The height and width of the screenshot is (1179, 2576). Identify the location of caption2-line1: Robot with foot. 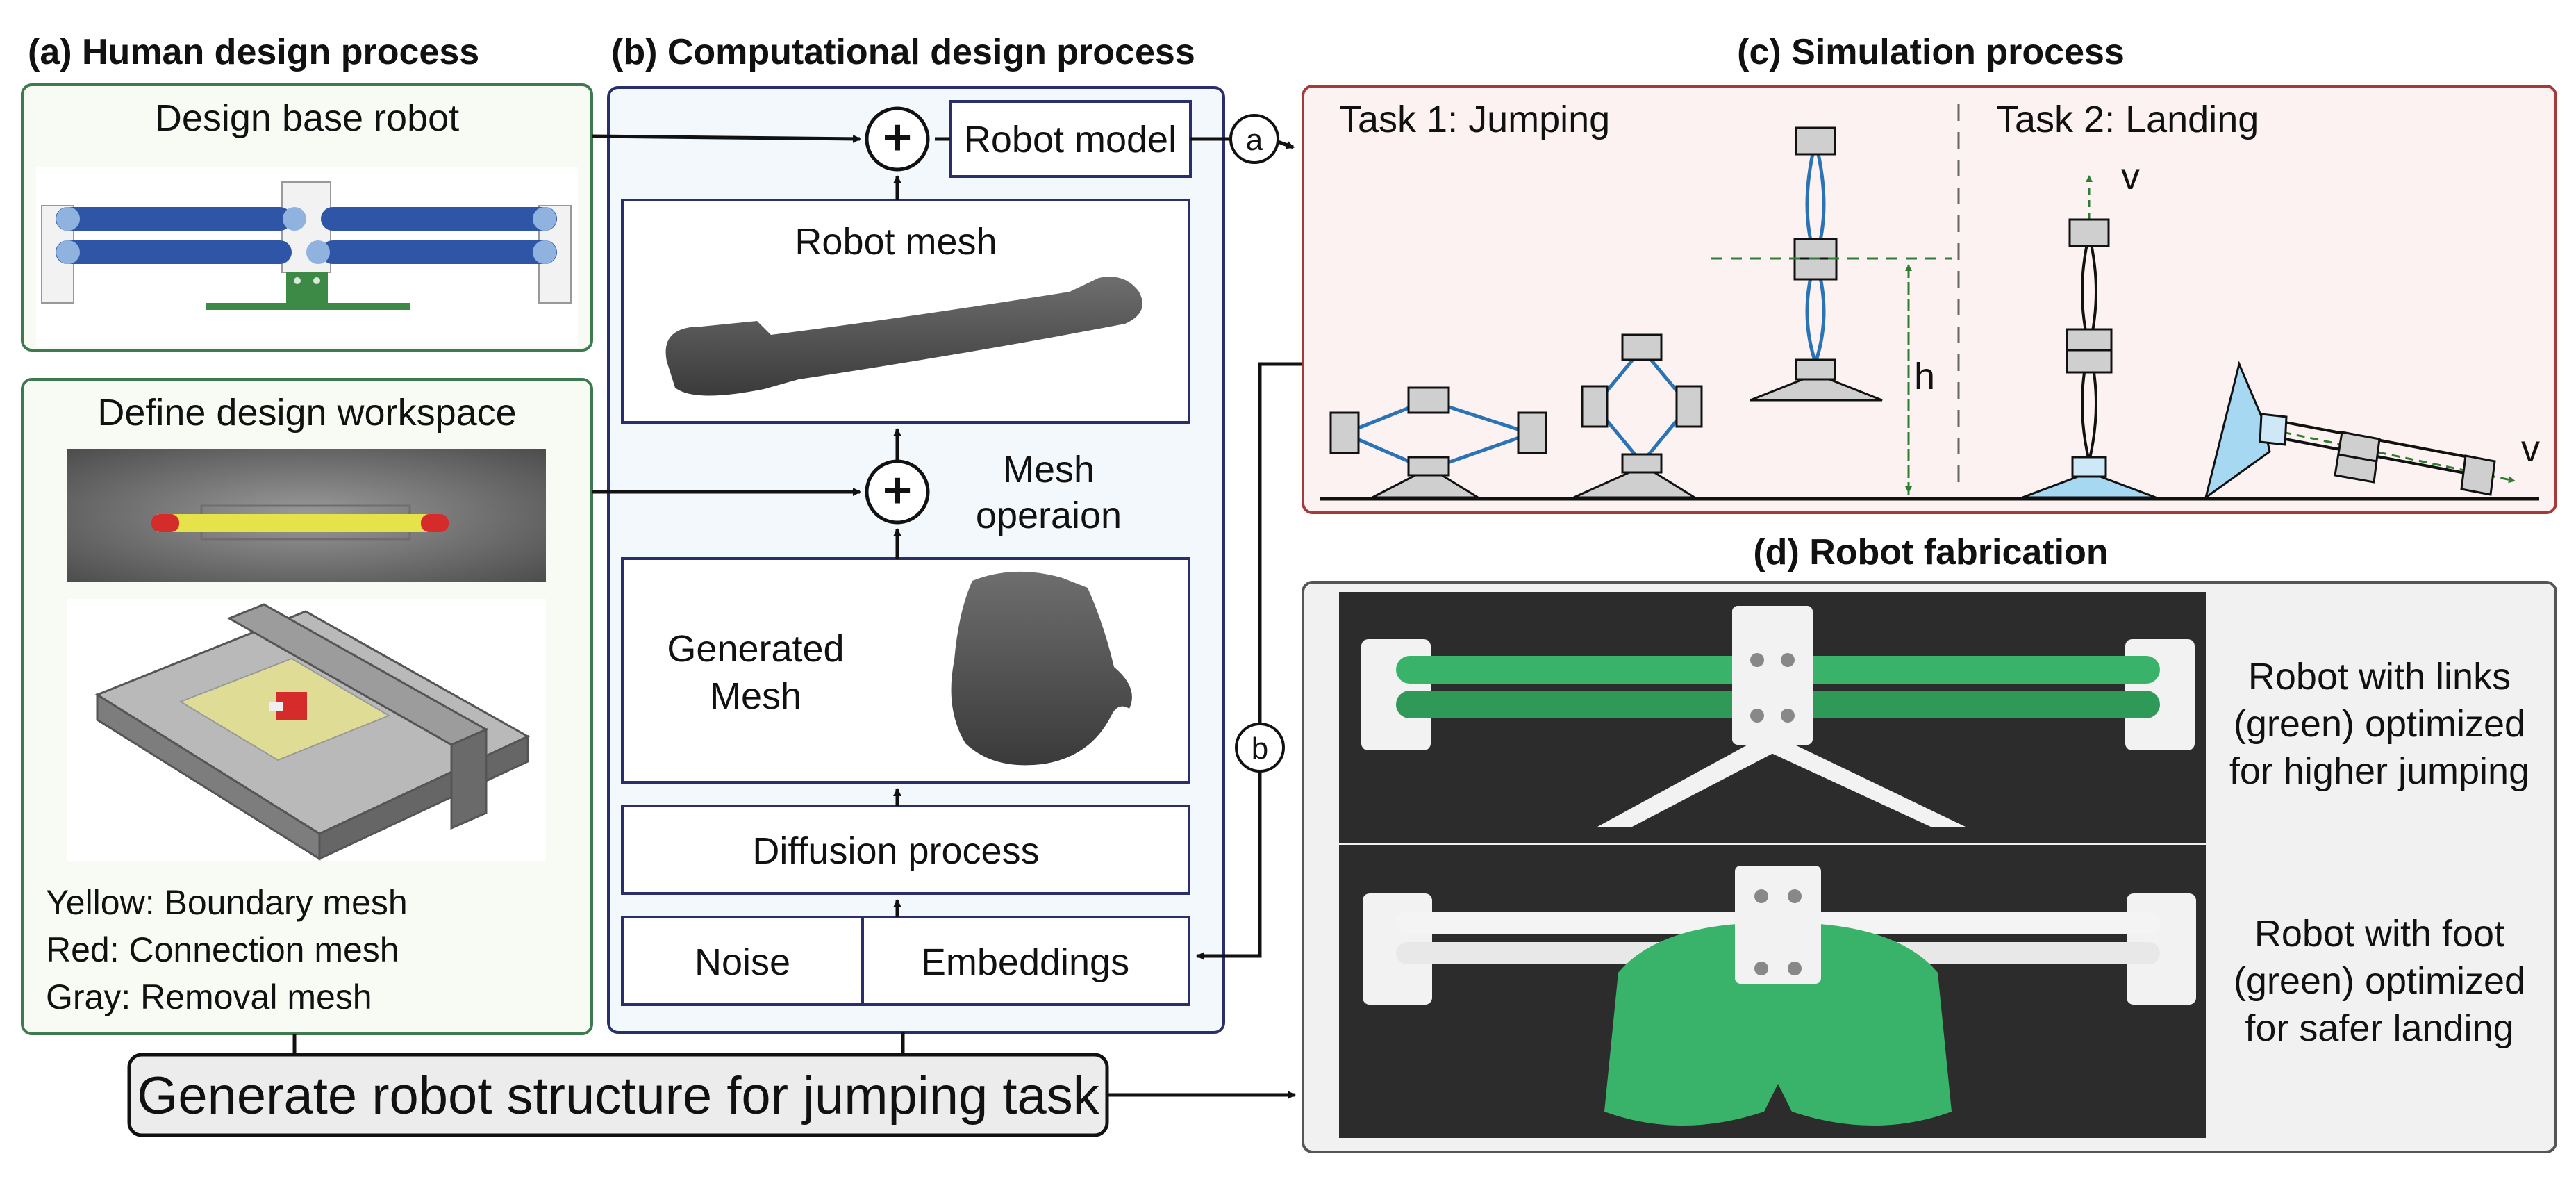
(2379, 934).